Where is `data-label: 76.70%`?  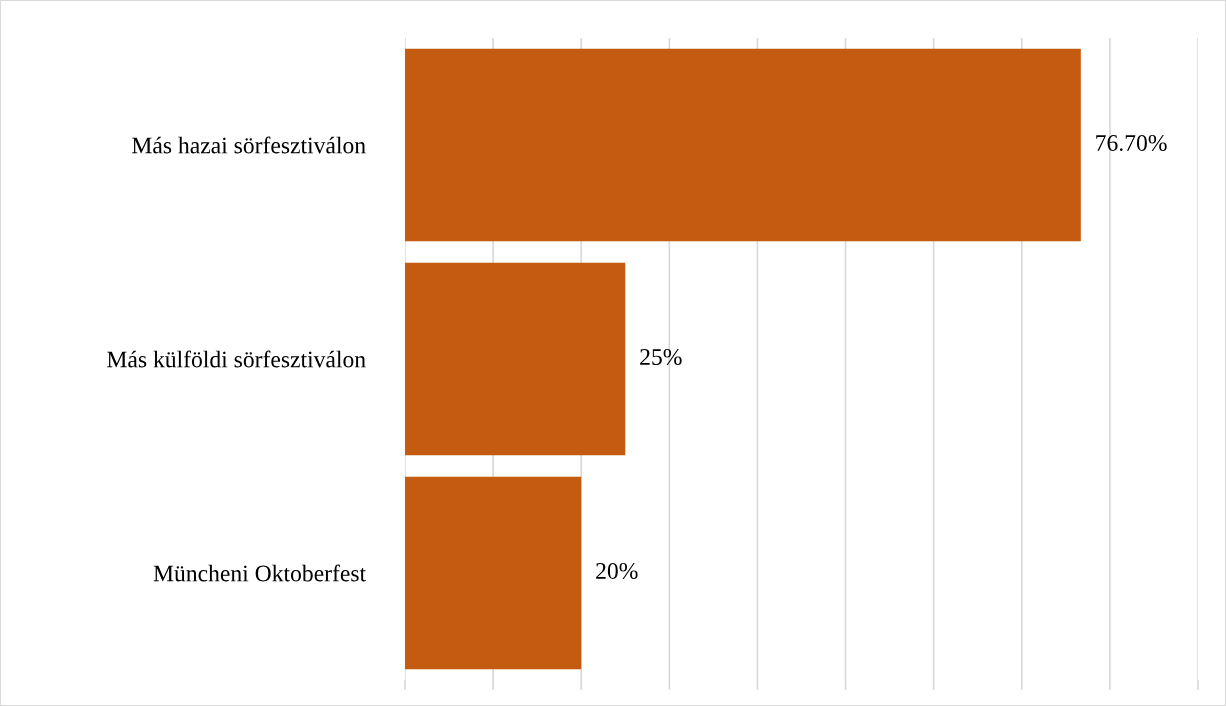 data-label: 76.70% is located at coordinates (1131, 143).